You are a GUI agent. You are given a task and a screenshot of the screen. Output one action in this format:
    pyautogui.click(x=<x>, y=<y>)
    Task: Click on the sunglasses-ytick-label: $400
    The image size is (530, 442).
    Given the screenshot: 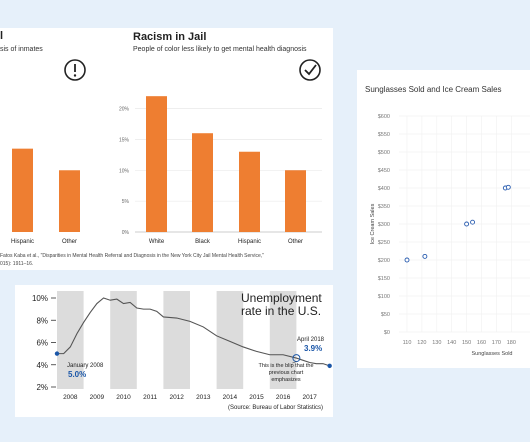 What is the action you would take?
    pyautogui.click(x=384, y=189)
    